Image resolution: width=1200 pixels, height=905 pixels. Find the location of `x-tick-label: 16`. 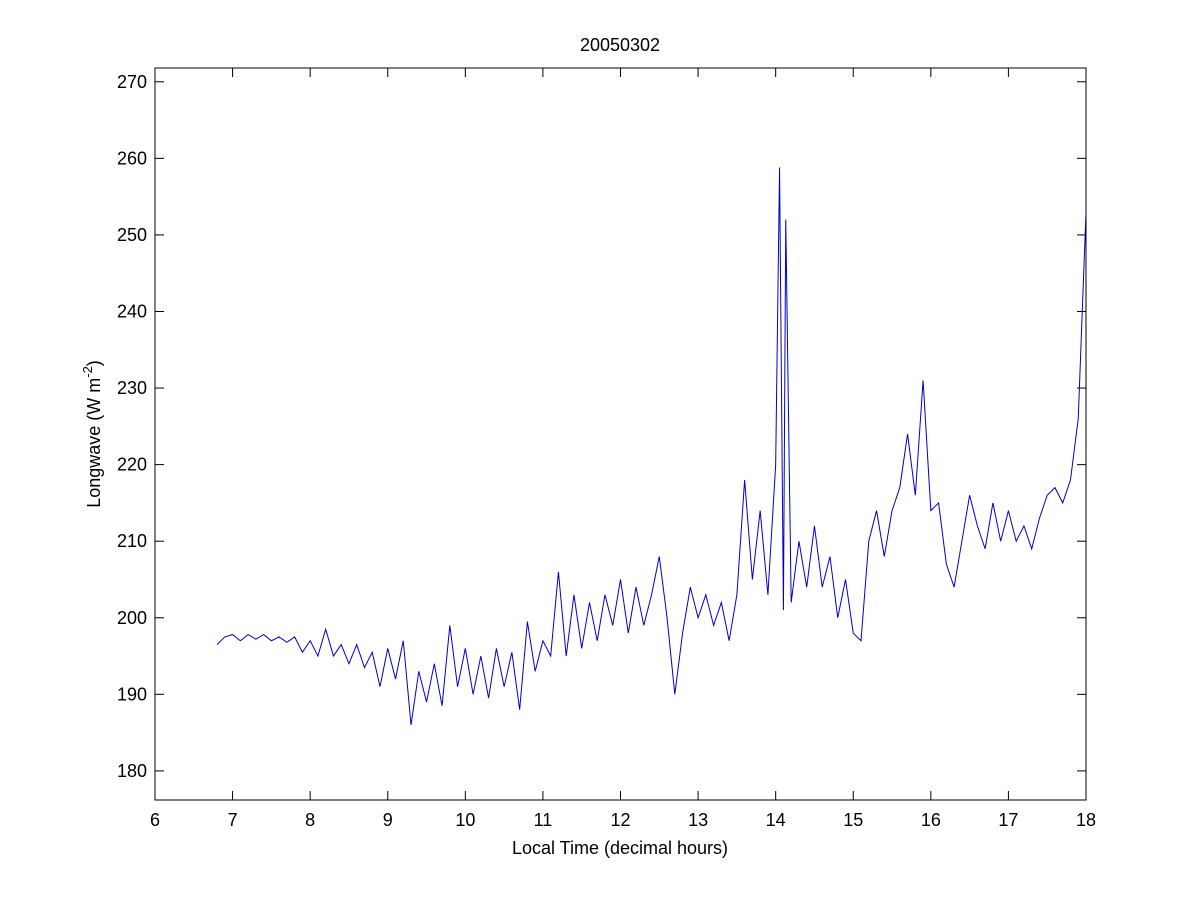

x-tick-label: 16 is located at coordinates (931, 820).